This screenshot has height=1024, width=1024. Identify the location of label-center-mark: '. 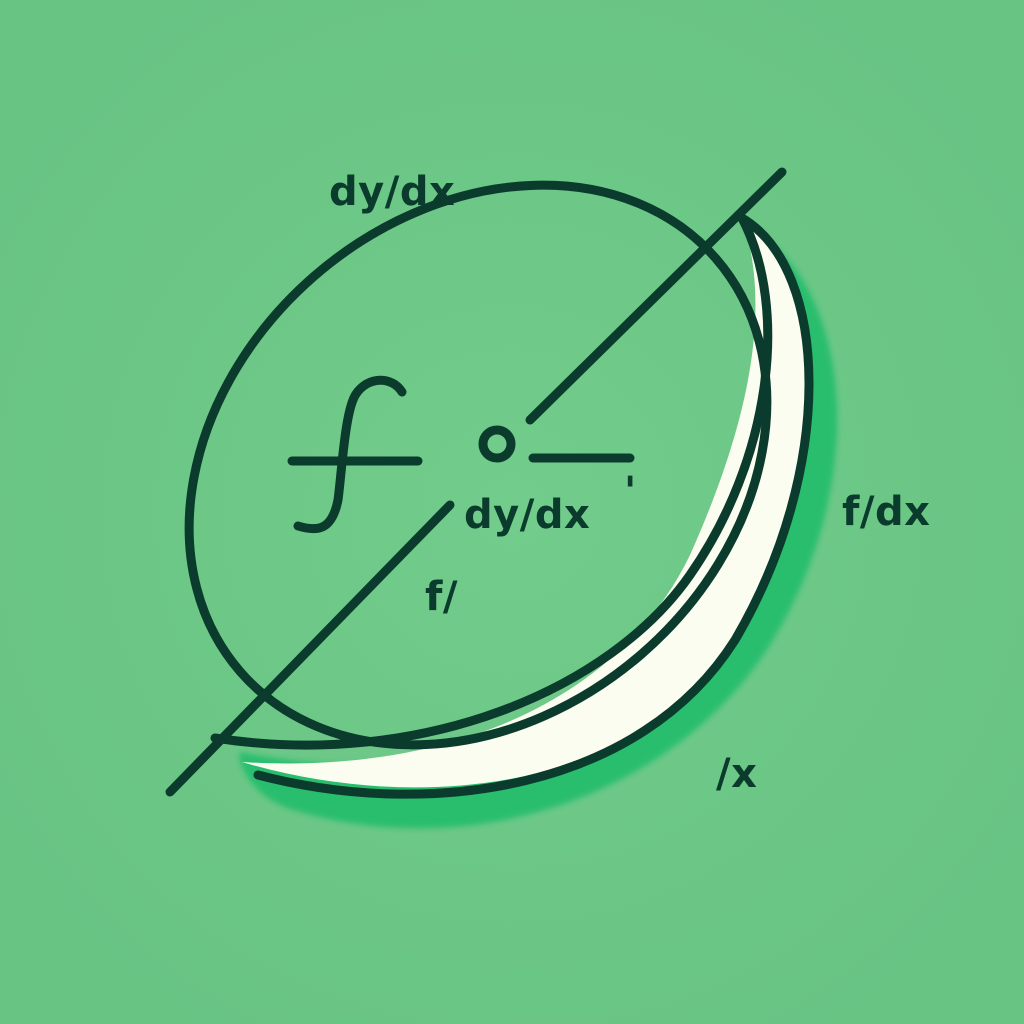
(630, 492).